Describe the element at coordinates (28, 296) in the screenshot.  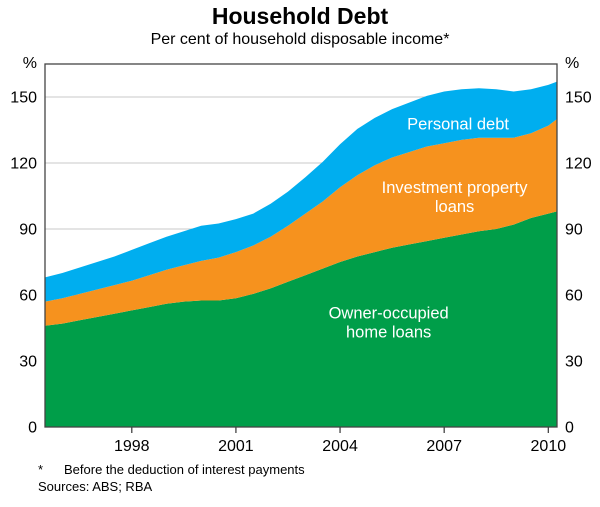
I see `y-tick-label-left: 60` at that location.